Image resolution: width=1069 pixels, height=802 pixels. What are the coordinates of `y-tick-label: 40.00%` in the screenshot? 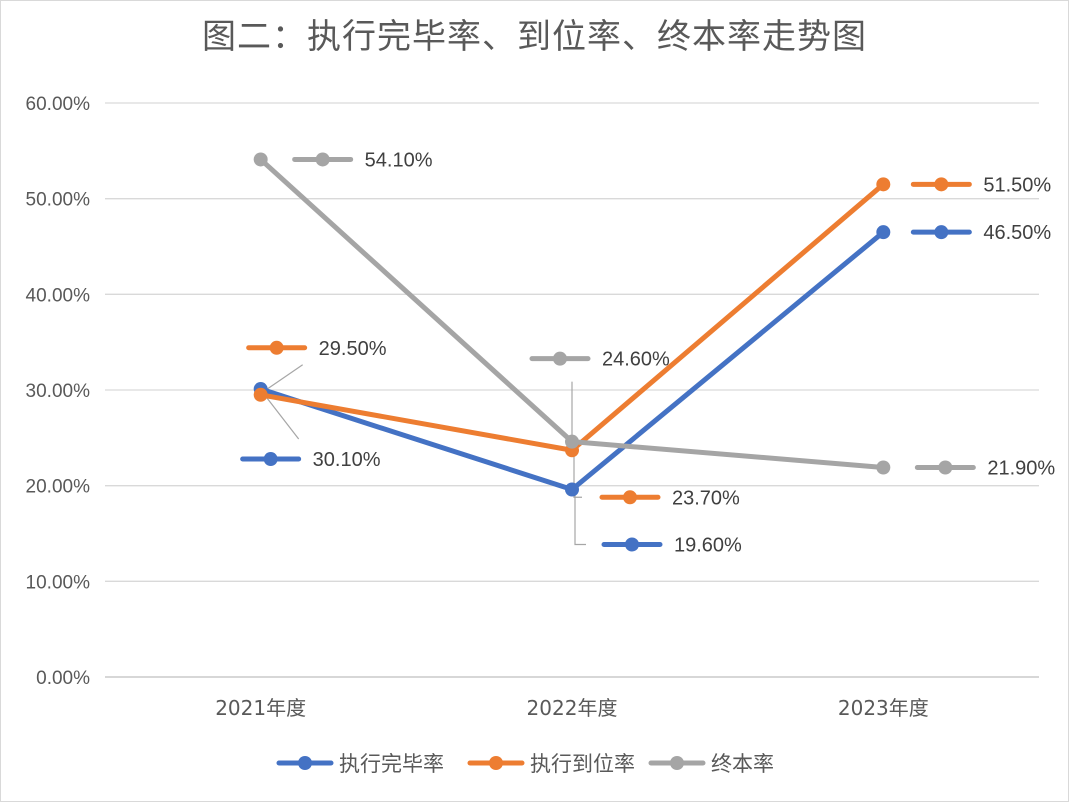 It's located at (58, 295).